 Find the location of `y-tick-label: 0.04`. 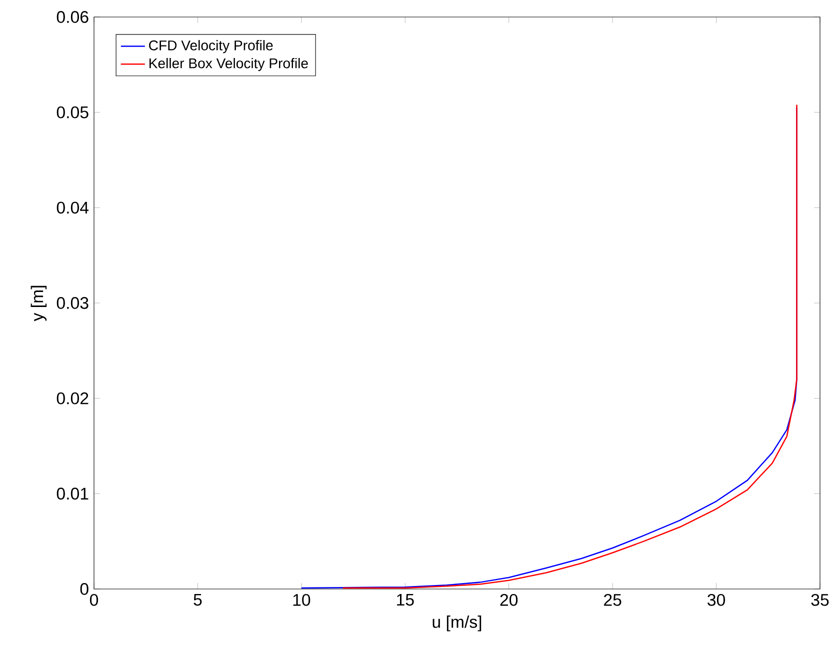

y-tick-label: 0.04 is located at coordinates (72, 208).